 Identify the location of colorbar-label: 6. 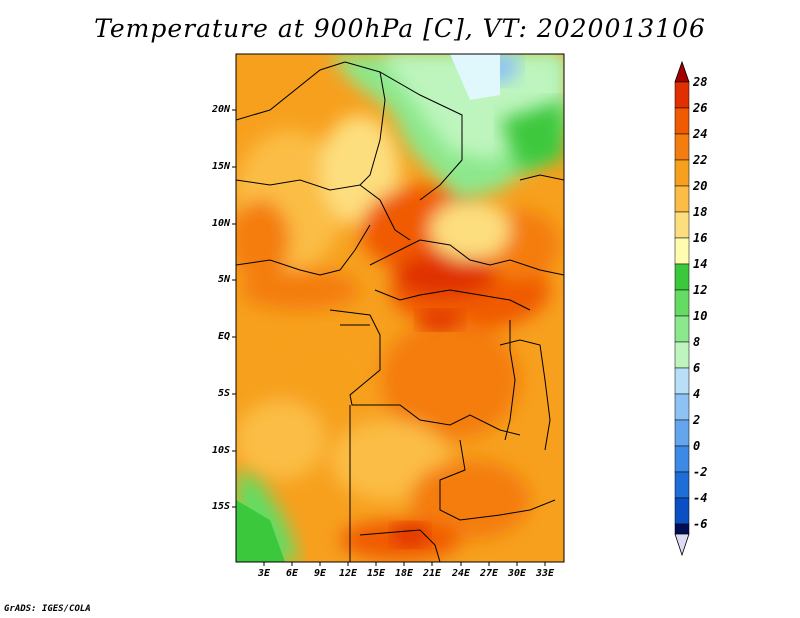
(697, 368).